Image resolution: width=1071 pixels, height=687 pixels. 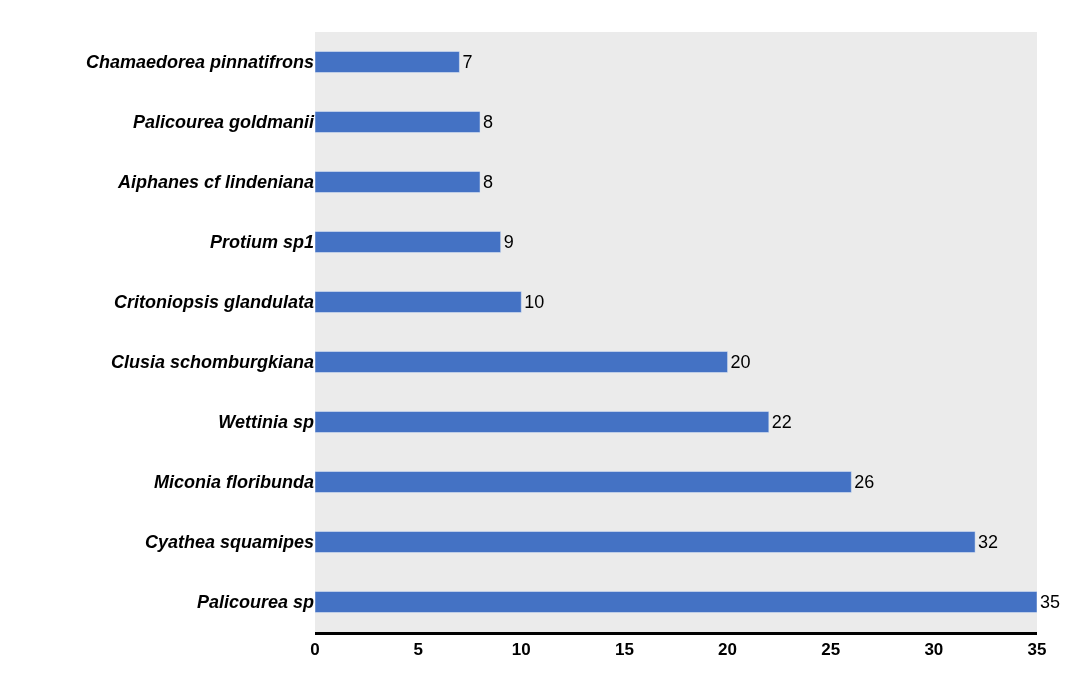 What do you see at coordinates (1050, 602) in the screenshot?
I see `data-label: 35` at bounding box center [1050, 602].